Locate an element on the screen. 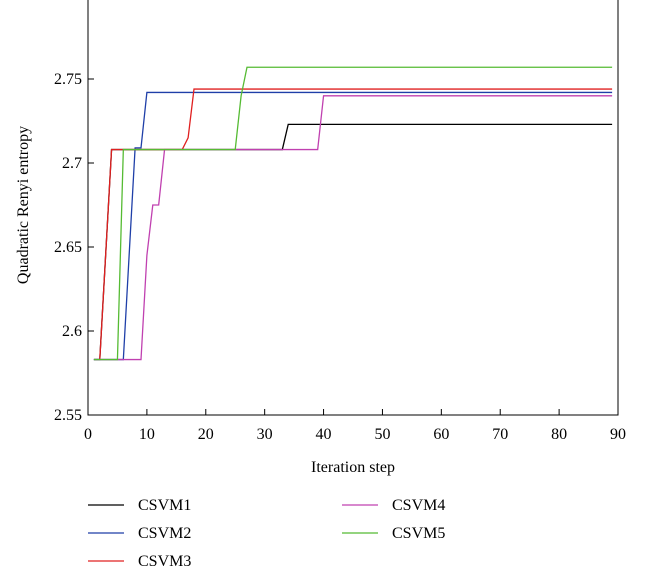 The width and height of the screenshot is (654, 579). x-tick-label: 90 is located at coordinates (618, 434).